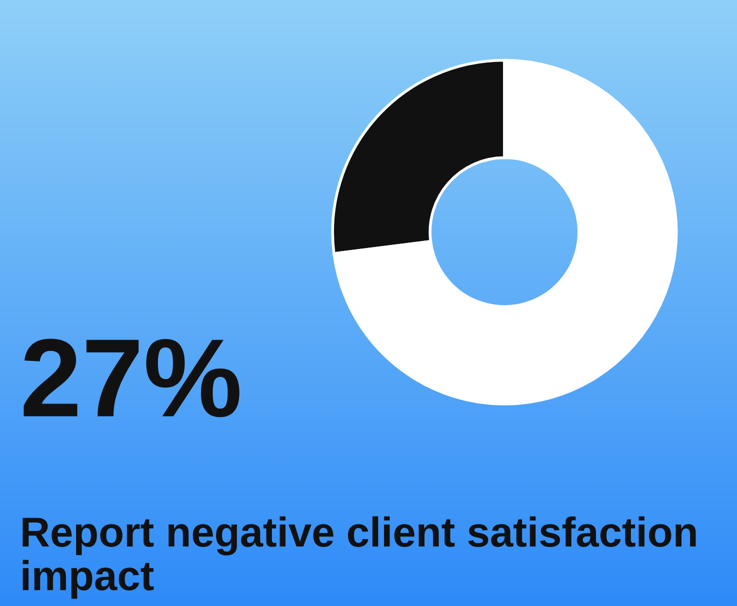 The image size is (737, 606). What do you see at coordinates (359, 557) in the screenshot?
I see `text: Report negative client satisfaction impact` at bounding box center [359, 557].